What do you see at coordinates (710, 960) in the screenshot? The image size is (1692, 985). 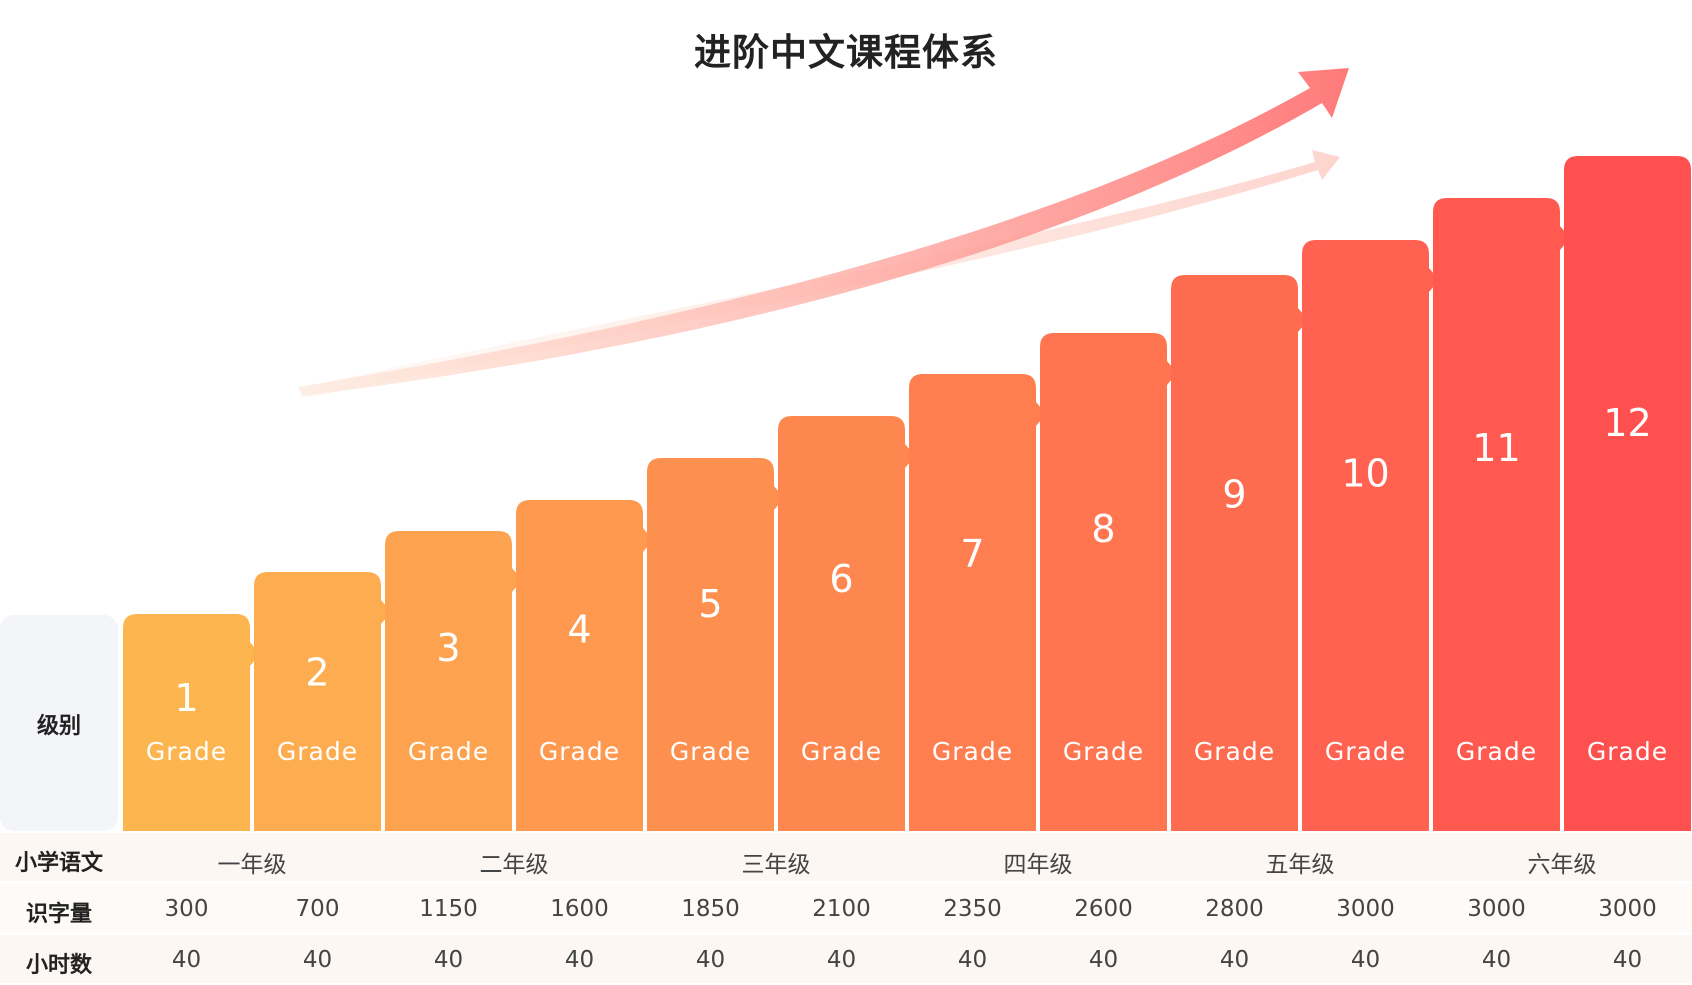 I see `hours-cell-5: 40` at bounding box center [710, 960].